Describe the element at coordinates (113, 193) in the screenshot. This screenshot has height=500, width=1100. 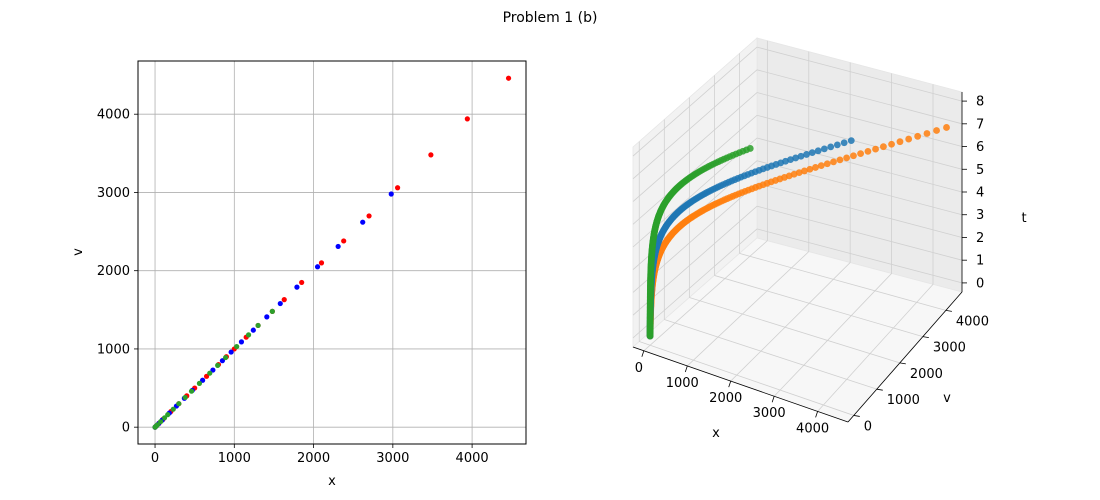
I see `tick-label-y: 3000` at that location.